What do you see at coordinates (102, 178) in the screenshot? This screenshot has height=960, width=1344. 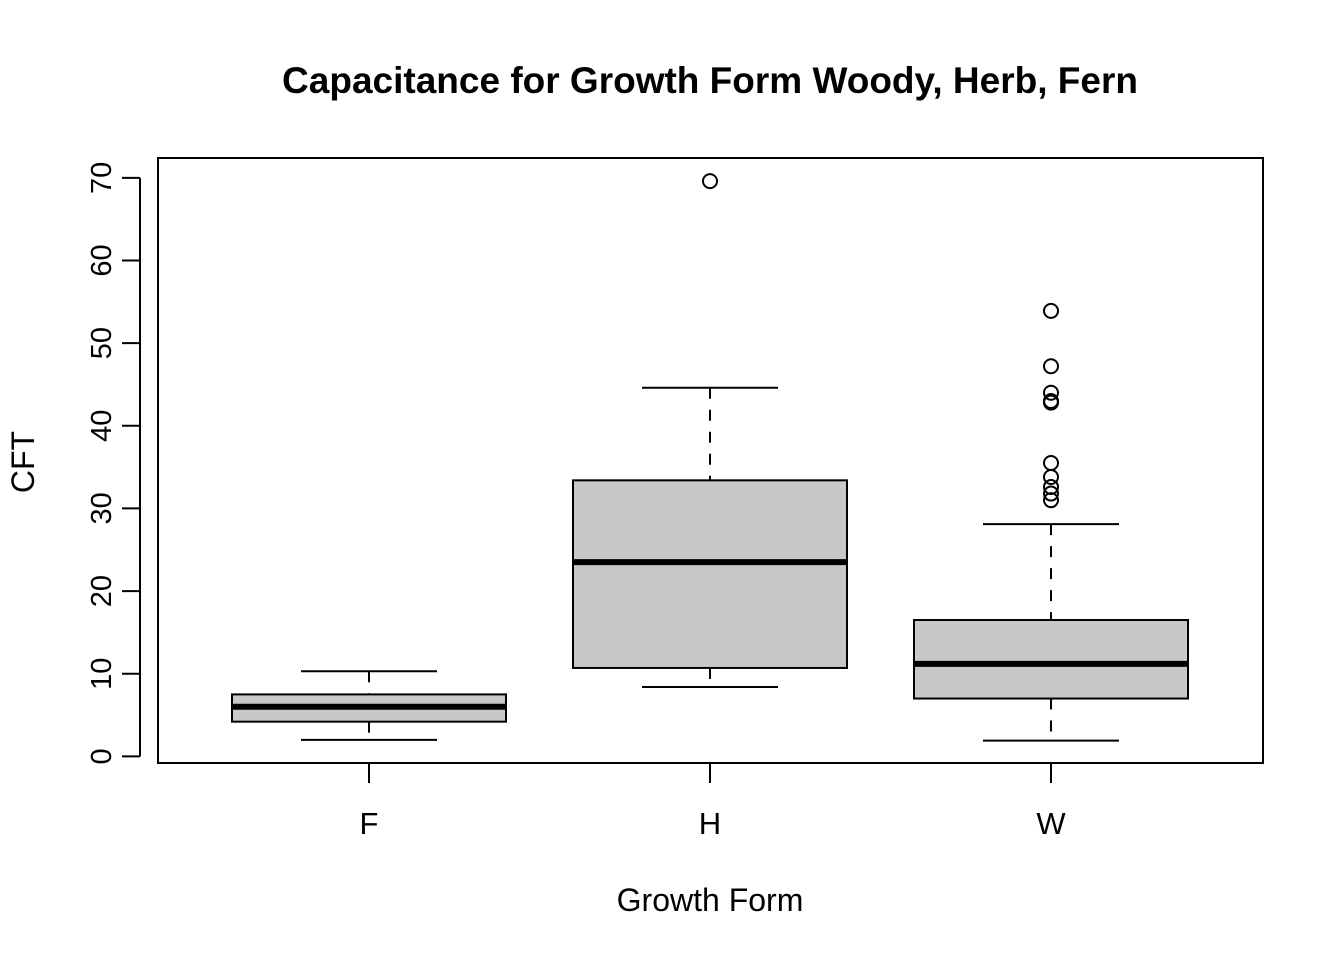 I see `y-tick-label: 70` at bounding box center [102, 178].